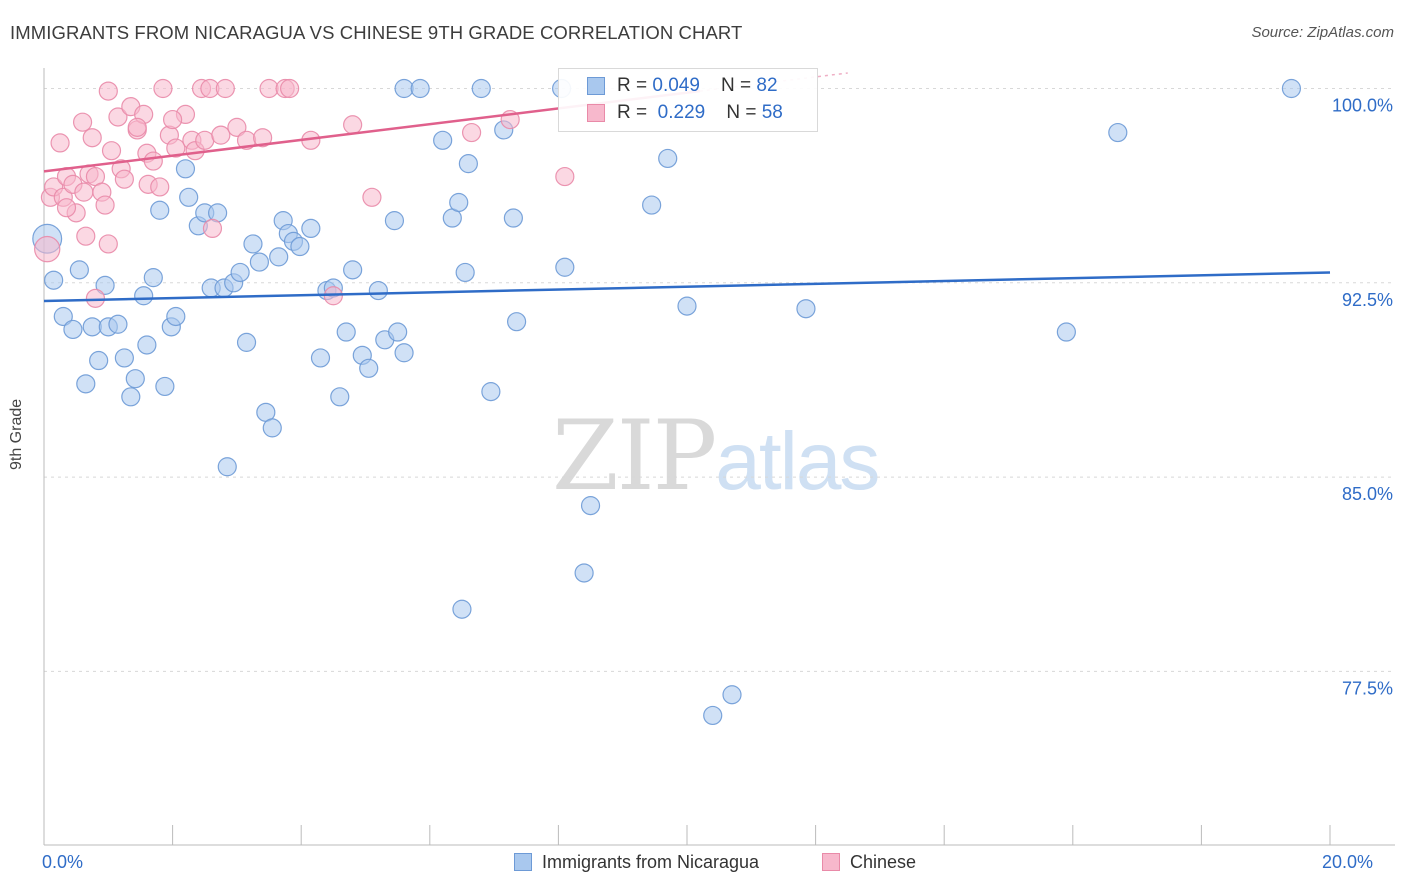 This screenshot has width=1406, height=892. What do you see at coordinates (1367, 494) in the screenshot?
I see `y-tick-label: 85.0%` at bounding box center [1367, 494].